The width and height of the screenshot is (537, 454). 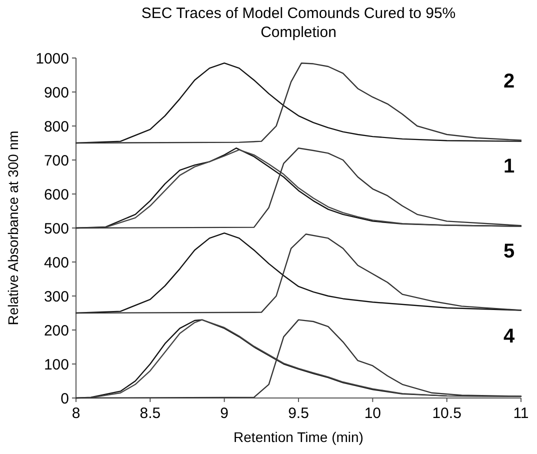 What do you see at coordinates (373, 413) in the screenshot?
I see `x-tick-label: 10` at bounding box center [373, 413].